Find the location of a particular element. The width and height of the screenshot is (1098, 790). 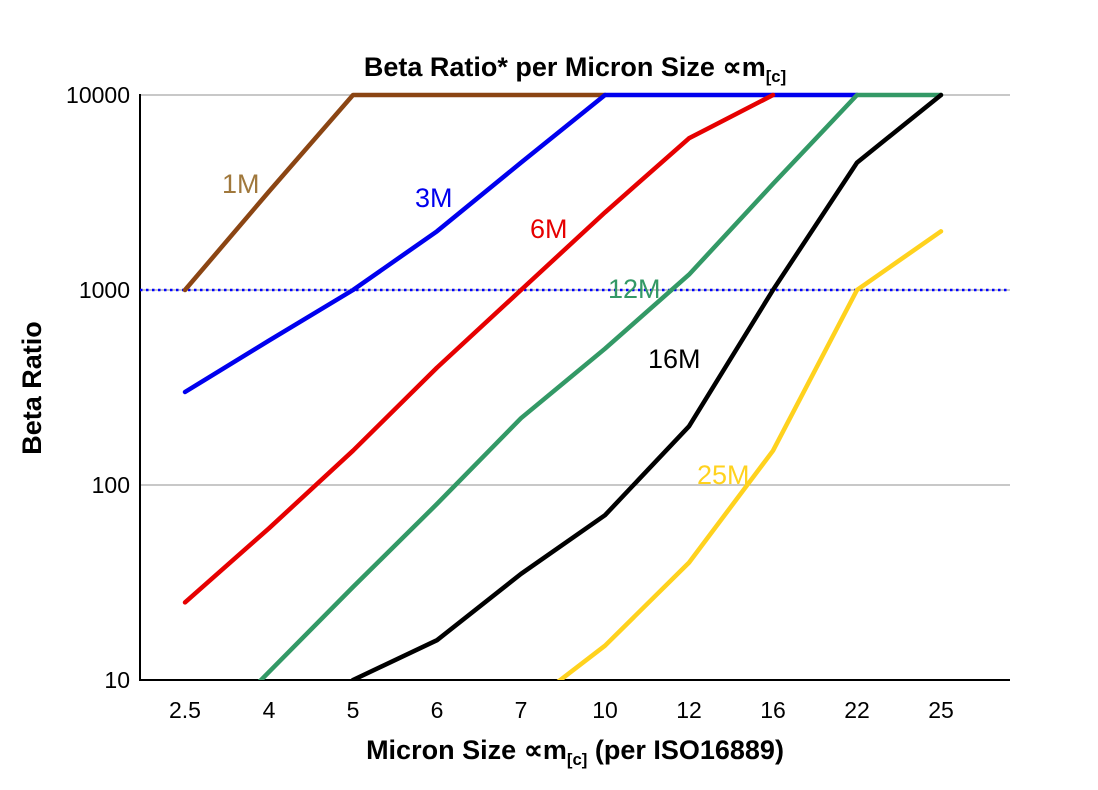

y-tick-label-10: 10 is located at coordinates (117, 680).